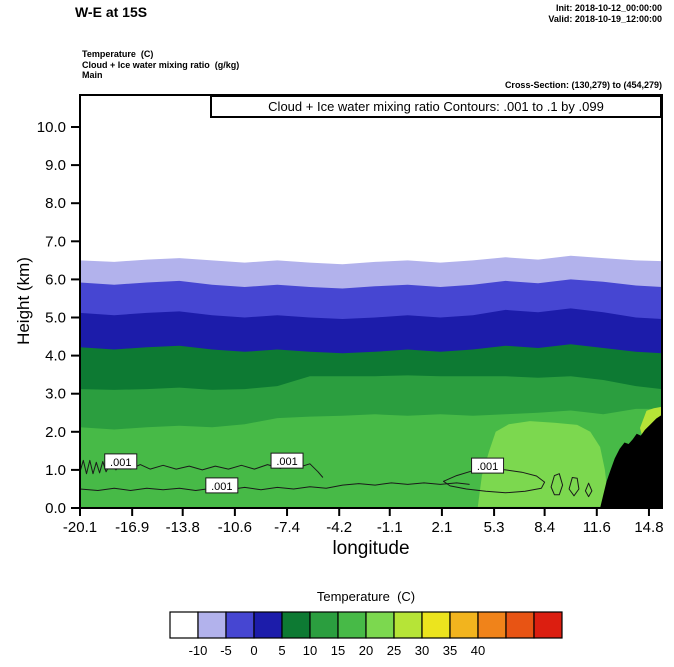 Image resolution: width=674 pixels, height=667 pixels. What do you see at coordinates (390, 527) in the screenshot?
I see `x-tick-label: -1.1` at bounding box center [390, 527].